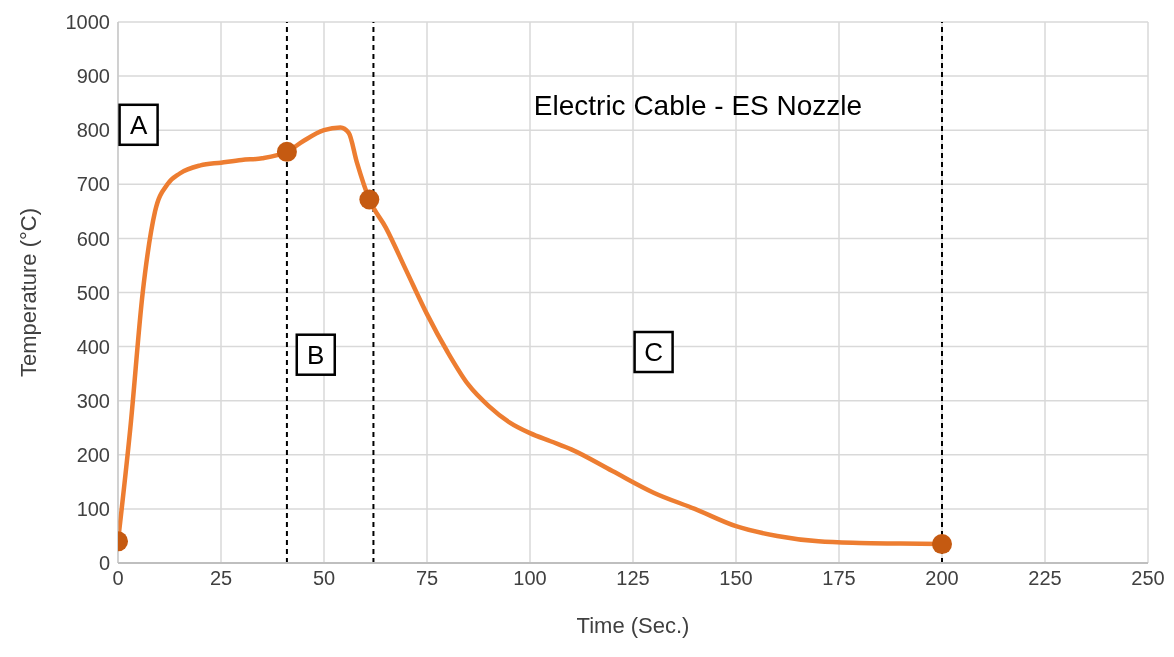 This screenshot has height=657, width=1174. What do you see at coordinates (839, 578) in the screenshot?
I see `x-tick-label: 175` at bounding box center [839, 578].